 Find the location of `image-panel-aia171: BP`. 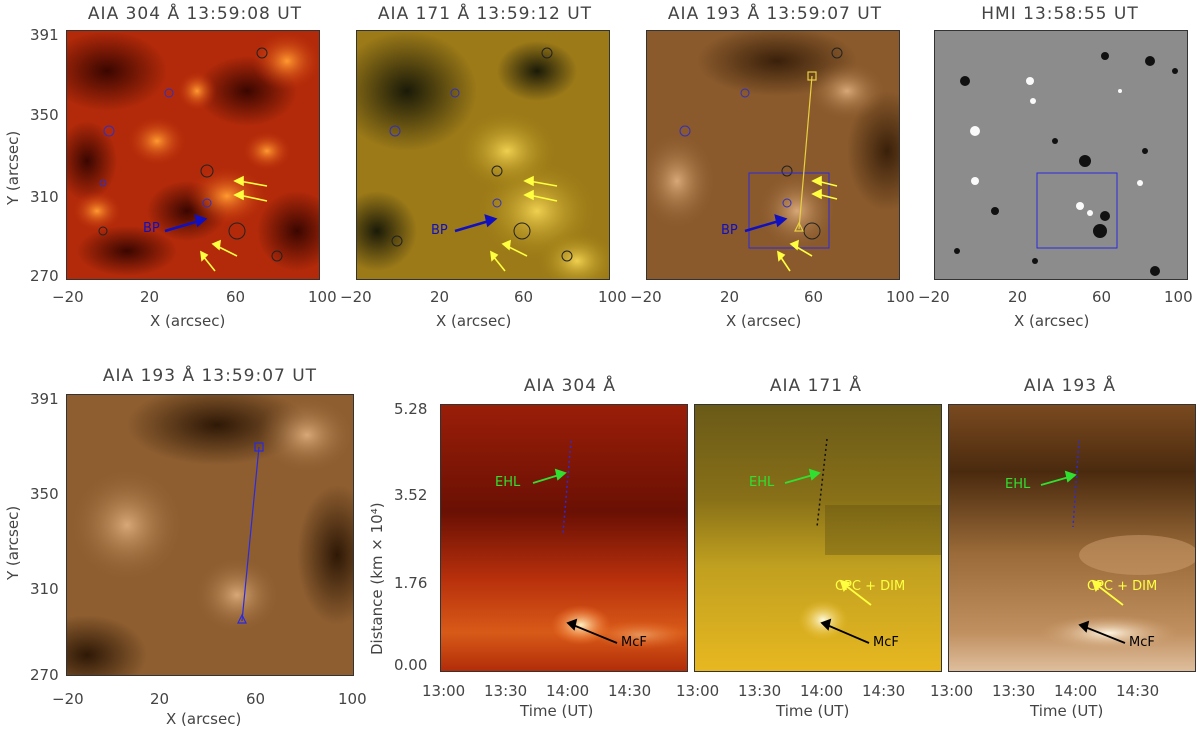

image-panel-aia171: BP is located at coordinates (483, 155).